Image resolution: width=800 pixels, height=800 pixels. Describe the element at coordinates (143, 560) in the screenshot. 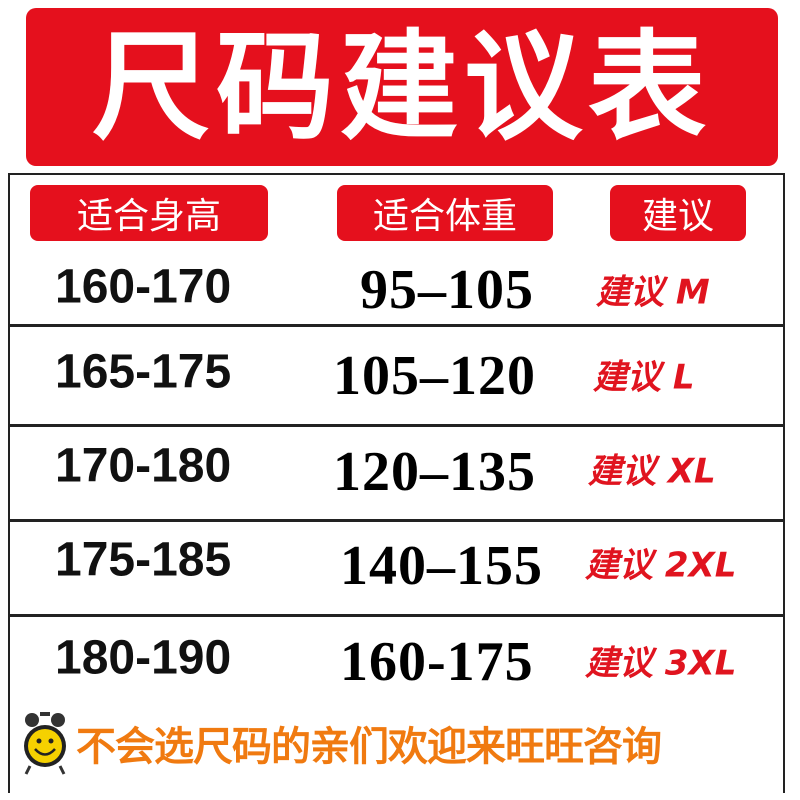

I see `height-cell: 175-185` at that location.